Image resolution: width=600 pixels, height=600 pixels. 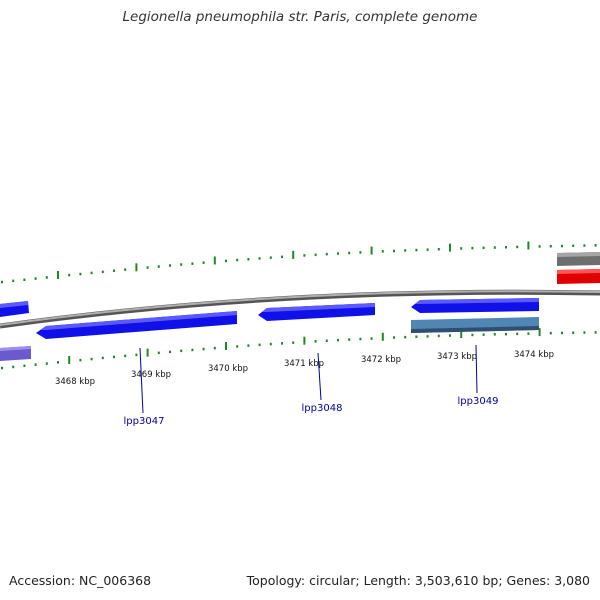 What do you see at coordinates (304, 364) in the screenshot?
I see `scale-label: 3471 kbp` at bounding box center [304, 364].